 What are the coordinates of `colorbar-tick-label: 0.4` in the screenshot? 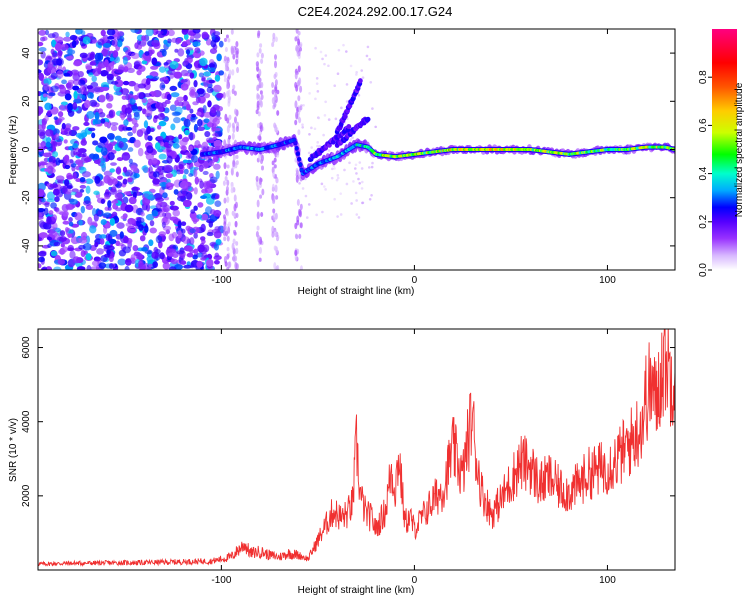 It's located at (703, 173).